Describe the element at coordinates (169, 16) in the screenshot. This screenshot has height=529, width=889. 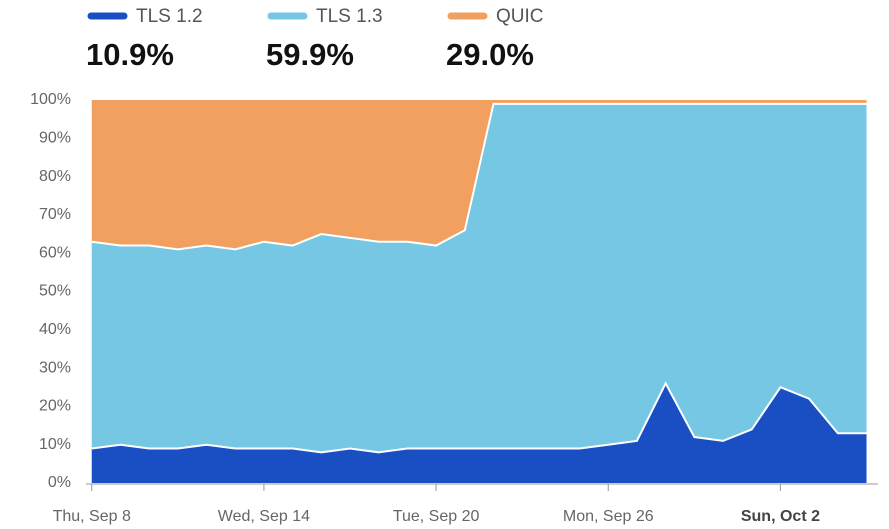
I see `legend-label: TLS 1.2` at that location.